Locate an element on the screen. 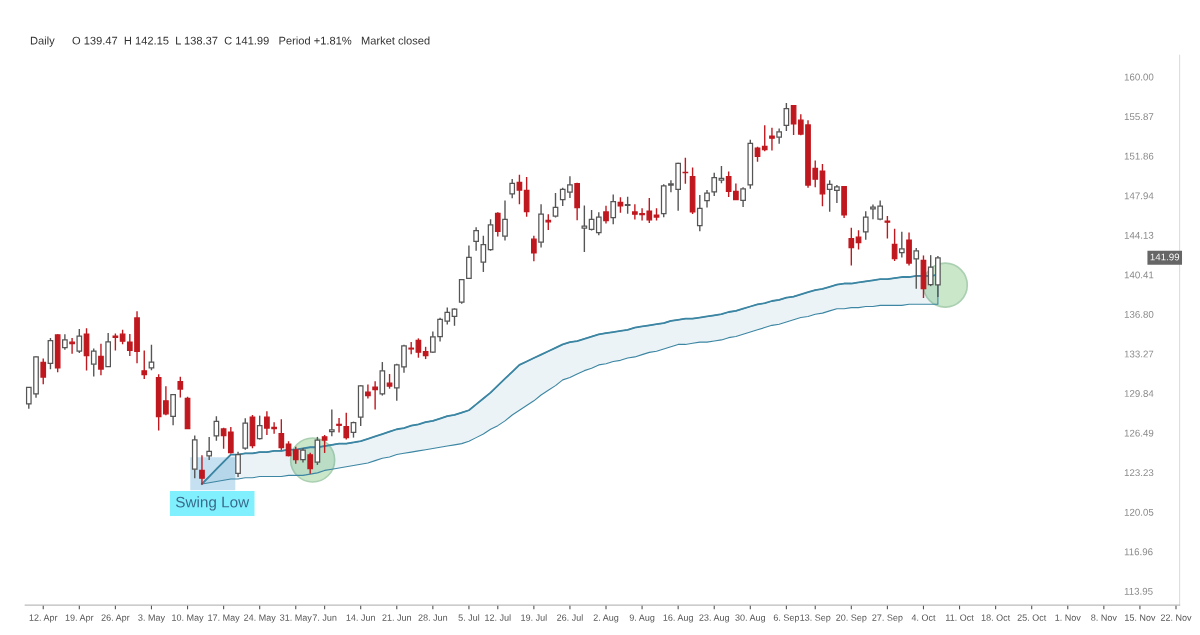 This screenshot has height=635, width=1200. x-tick-label: 19. Apr is located at coordinates (79, 618).